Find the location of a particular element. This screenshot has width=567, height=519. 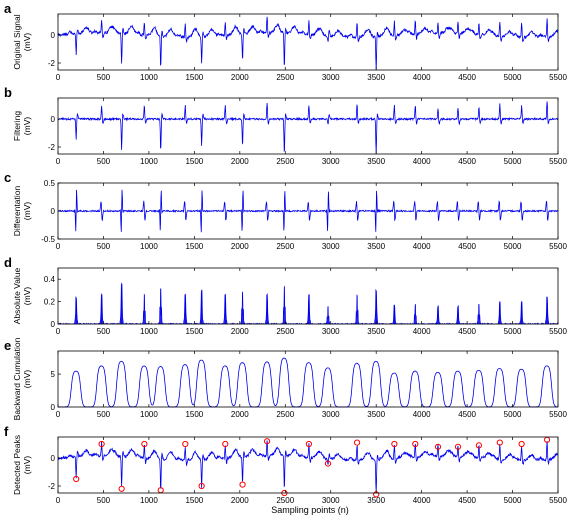

y-axis-label: Original Signal is located at coordinates (17, 41).